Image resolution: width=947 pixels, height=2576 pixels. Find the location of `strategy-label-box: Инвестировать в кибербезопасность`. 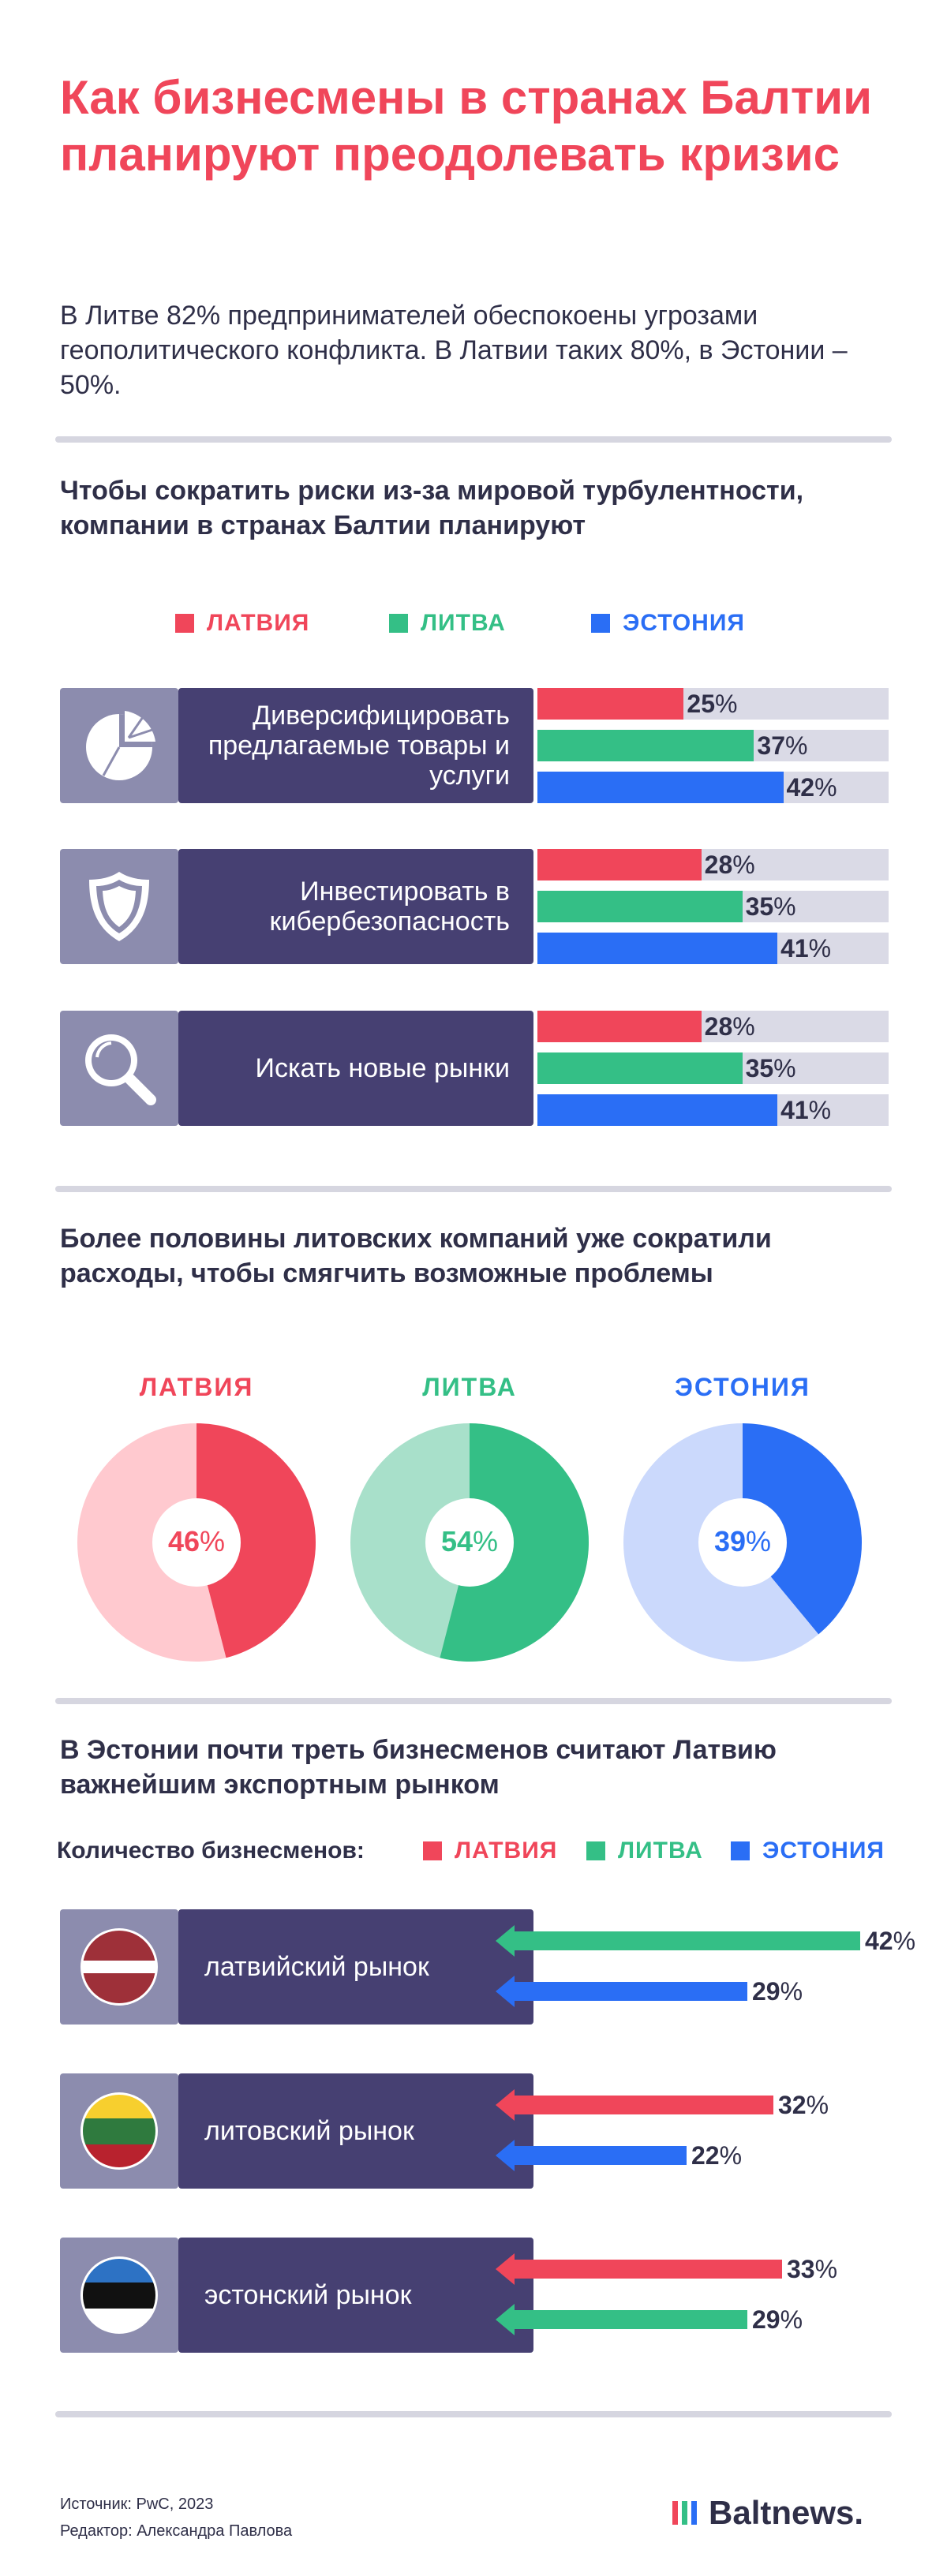

strategy-label-box: Инвестировать в кибербезопасность is located at coordinates (355, 906).